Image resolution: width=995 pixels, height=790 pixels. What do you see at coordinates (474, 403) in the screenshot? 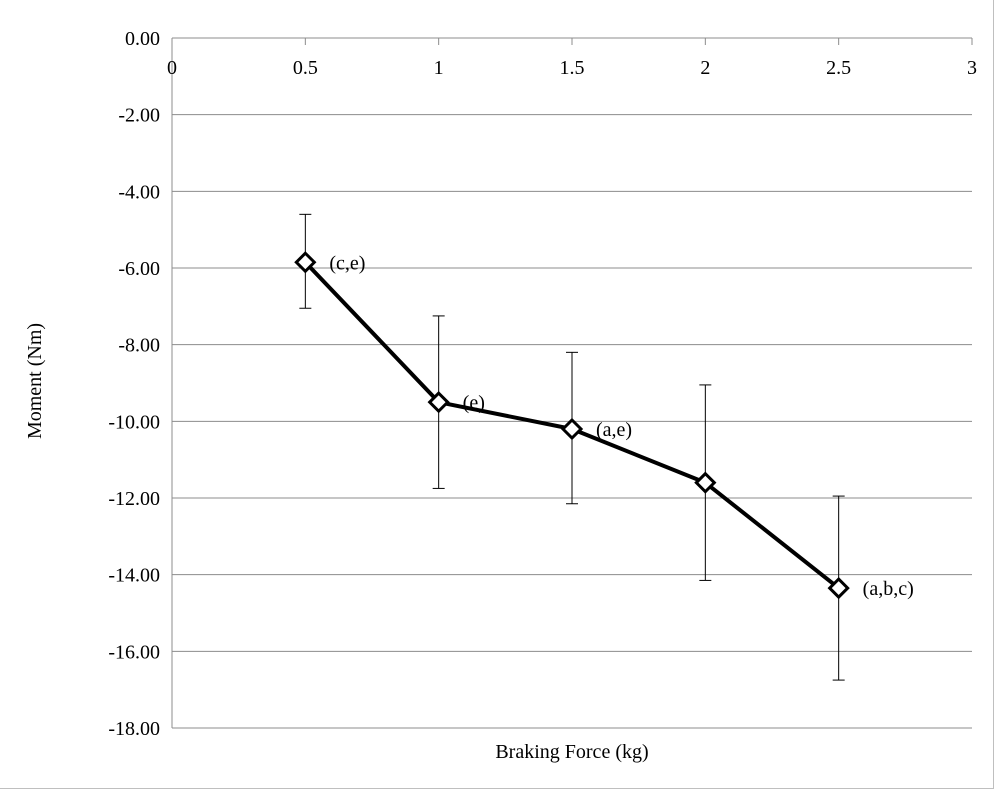
I see `data-label: (e)` at bounding box center [474, 403].